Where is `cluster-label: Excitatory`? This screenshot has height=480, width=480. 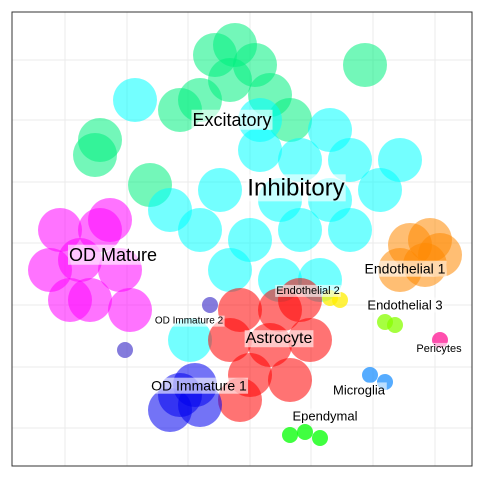 cluster-label: Excitatory is located at coordinates (231, 120).